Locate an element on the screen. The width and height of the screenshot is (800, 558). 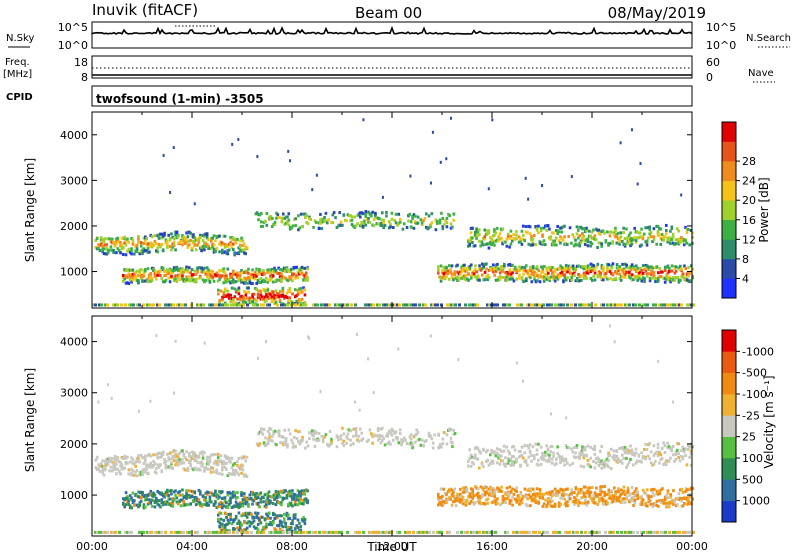
y-tick-label: 3000 is located at coordinates (74, 180).